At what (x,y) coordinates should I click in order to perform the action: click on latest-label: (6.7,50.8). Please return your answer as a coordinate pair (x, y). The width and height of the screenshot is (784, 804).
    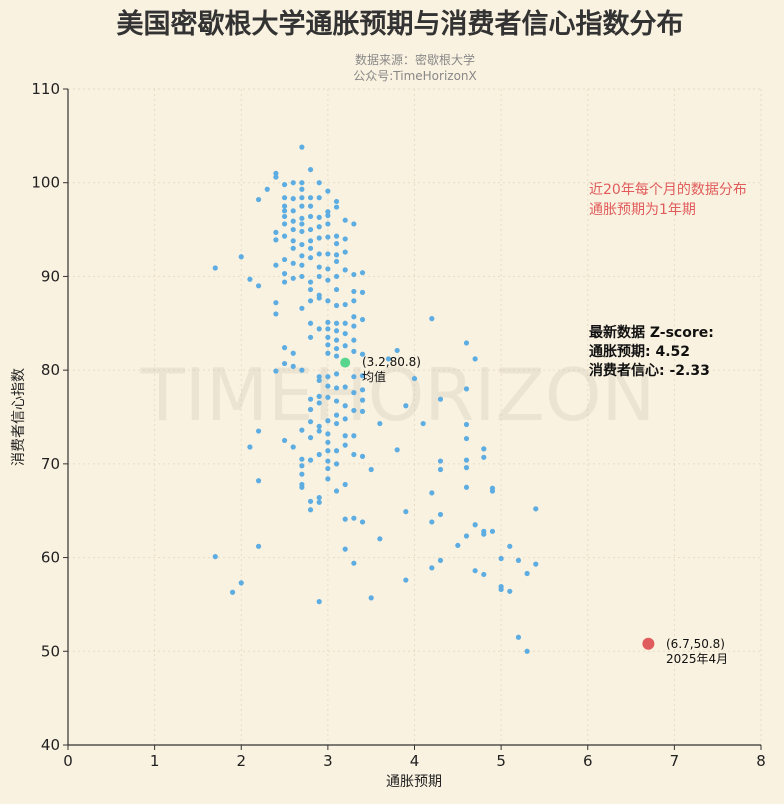
    Looking at the image, I should click on (695, 644).